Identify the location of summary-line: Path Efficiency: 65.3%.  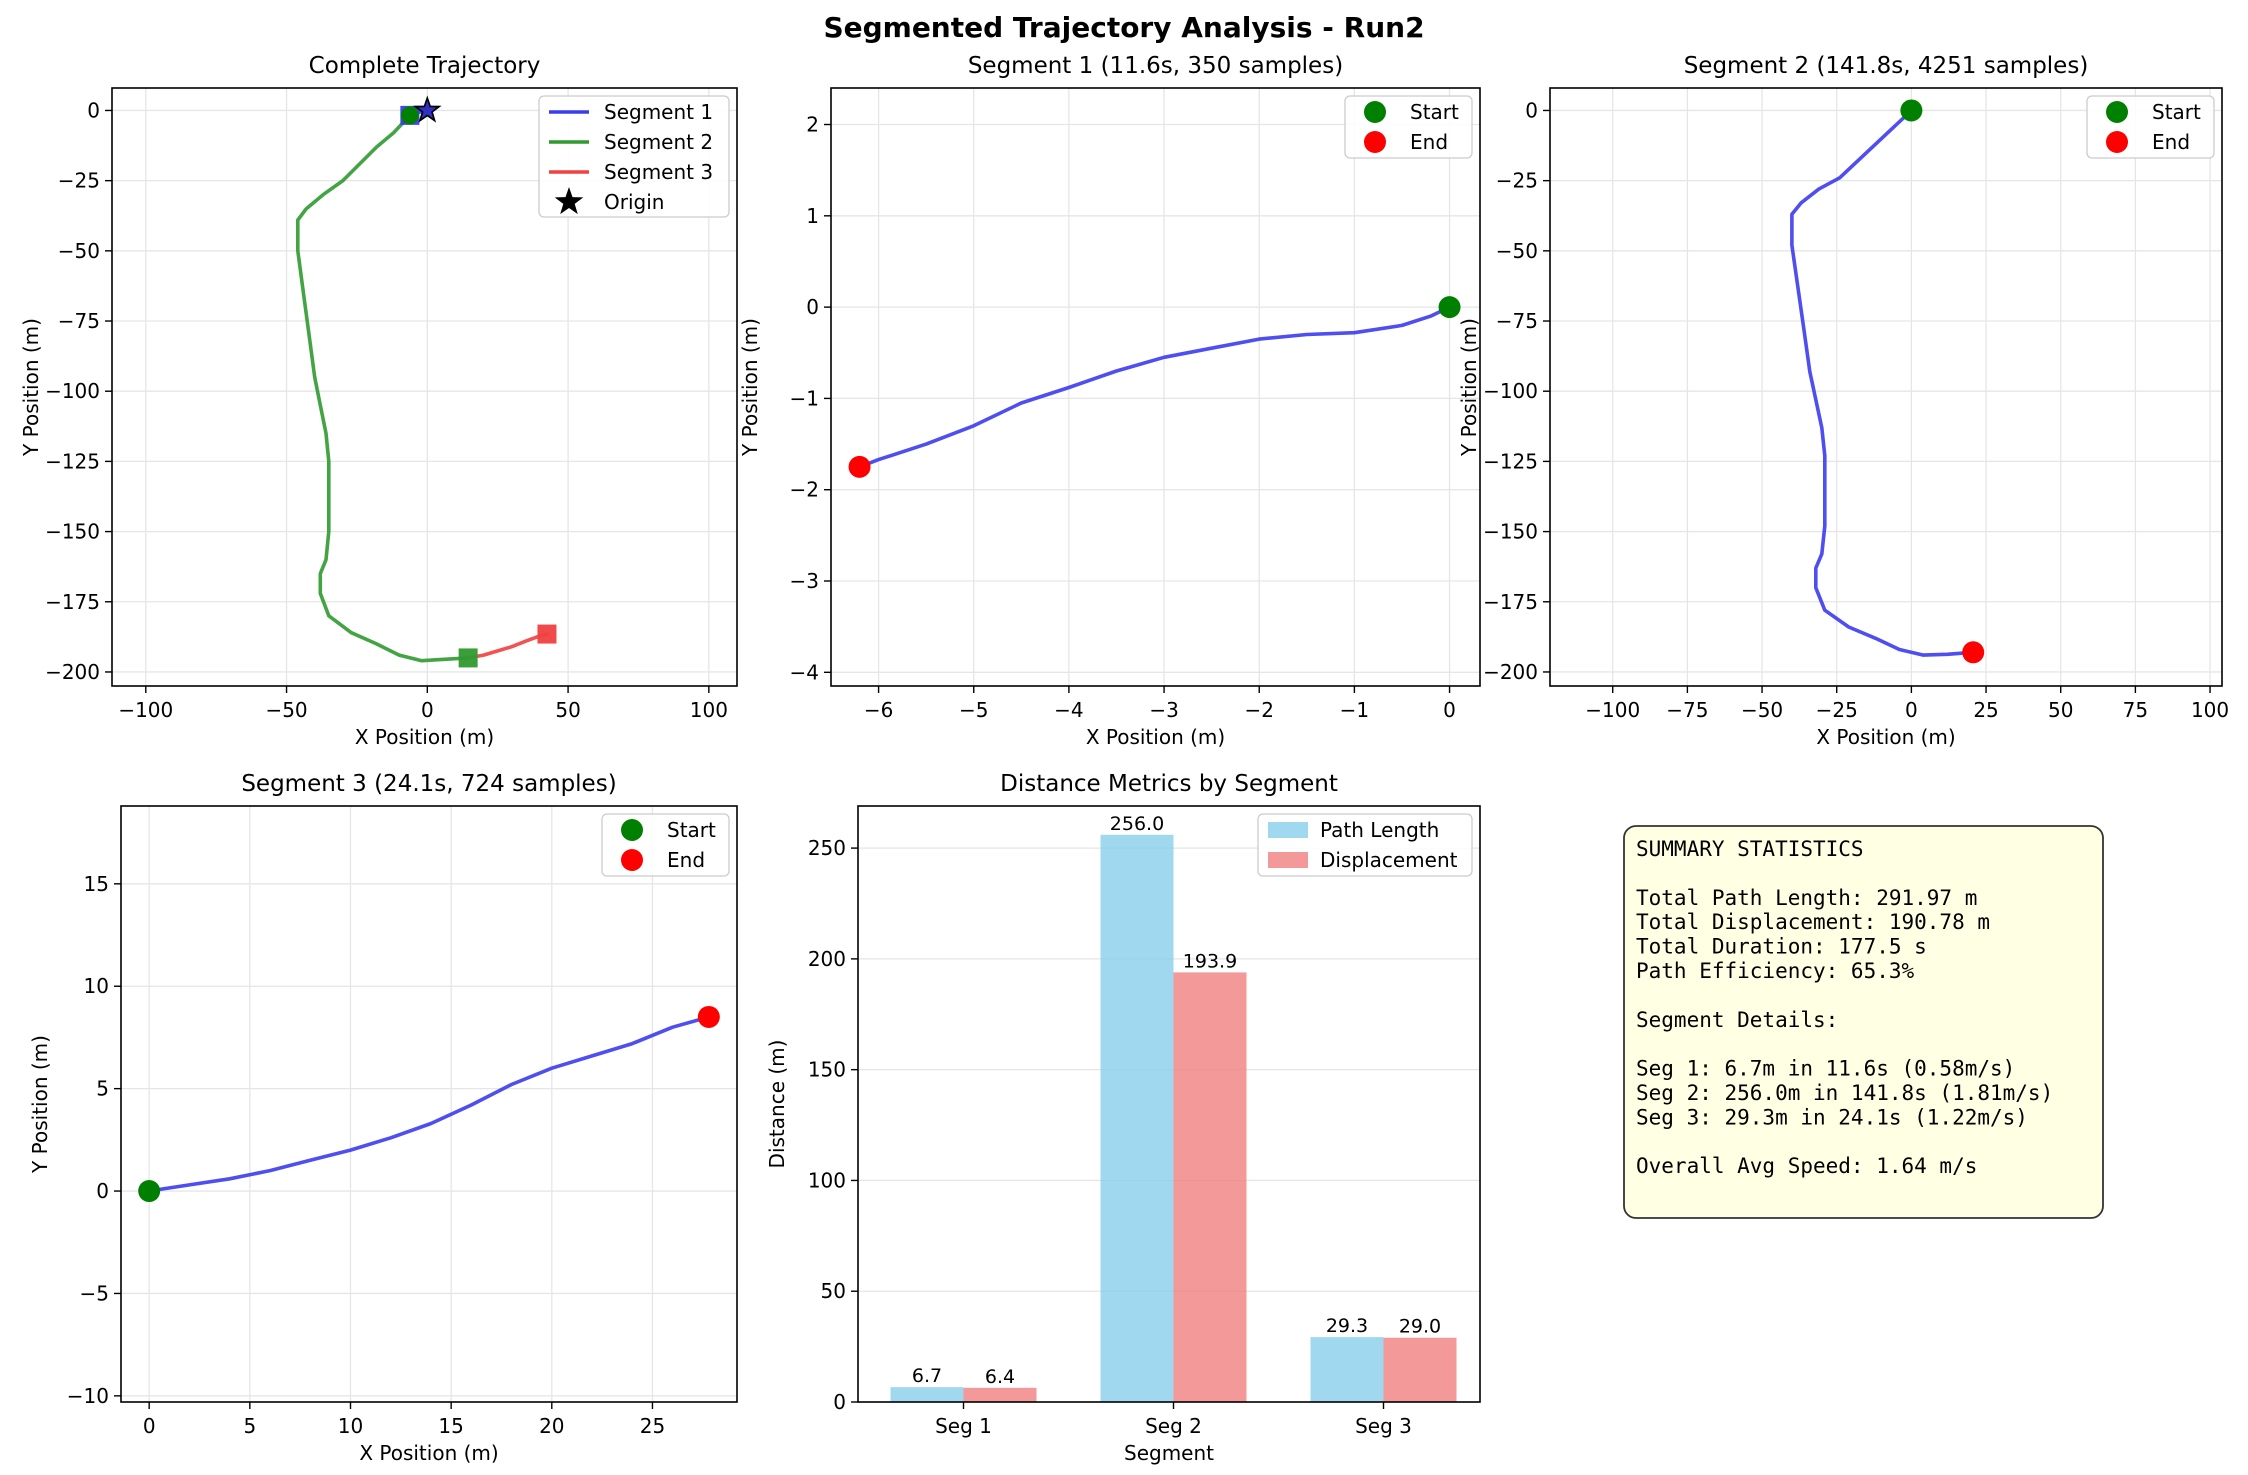
(1775, 971).